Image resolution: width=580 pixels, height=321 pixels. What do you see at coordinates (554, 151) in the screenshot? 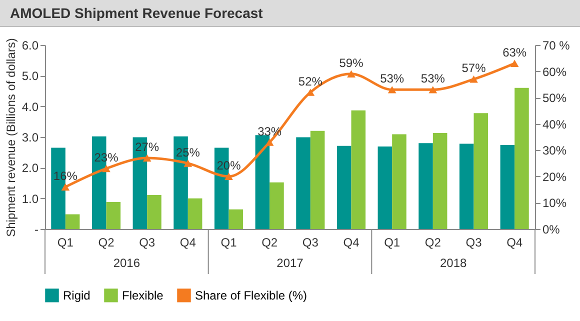
I see `y2-tick-label: 30%` at bounding box center [554, 151].